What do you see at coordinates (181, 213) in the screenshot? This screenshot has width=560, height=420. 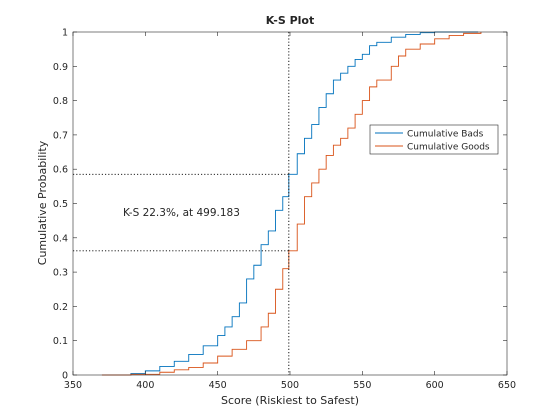 I see `ks-annotation: K-S 22.3%, at 499.183` at bounding box center [181, 213].